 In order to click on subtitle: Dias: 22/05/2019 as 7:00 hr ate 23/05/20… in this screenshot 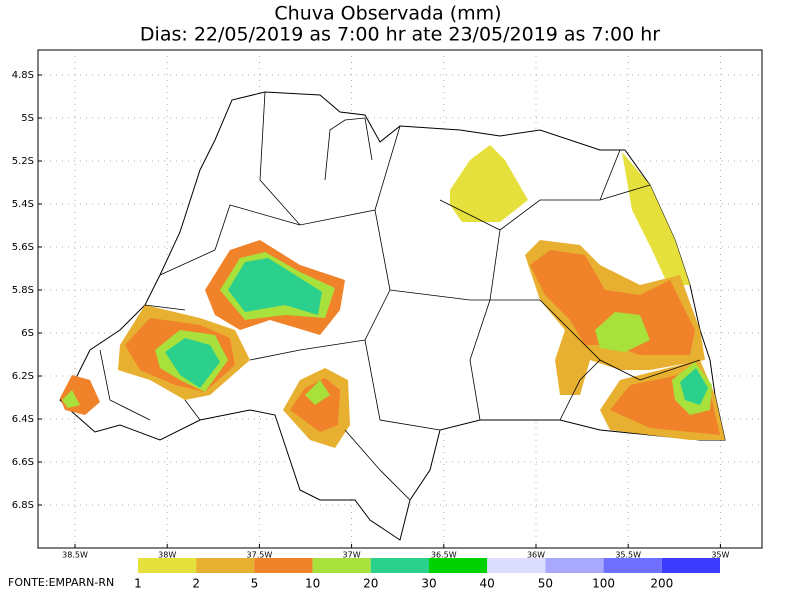, I will do `click(400, 35)`.